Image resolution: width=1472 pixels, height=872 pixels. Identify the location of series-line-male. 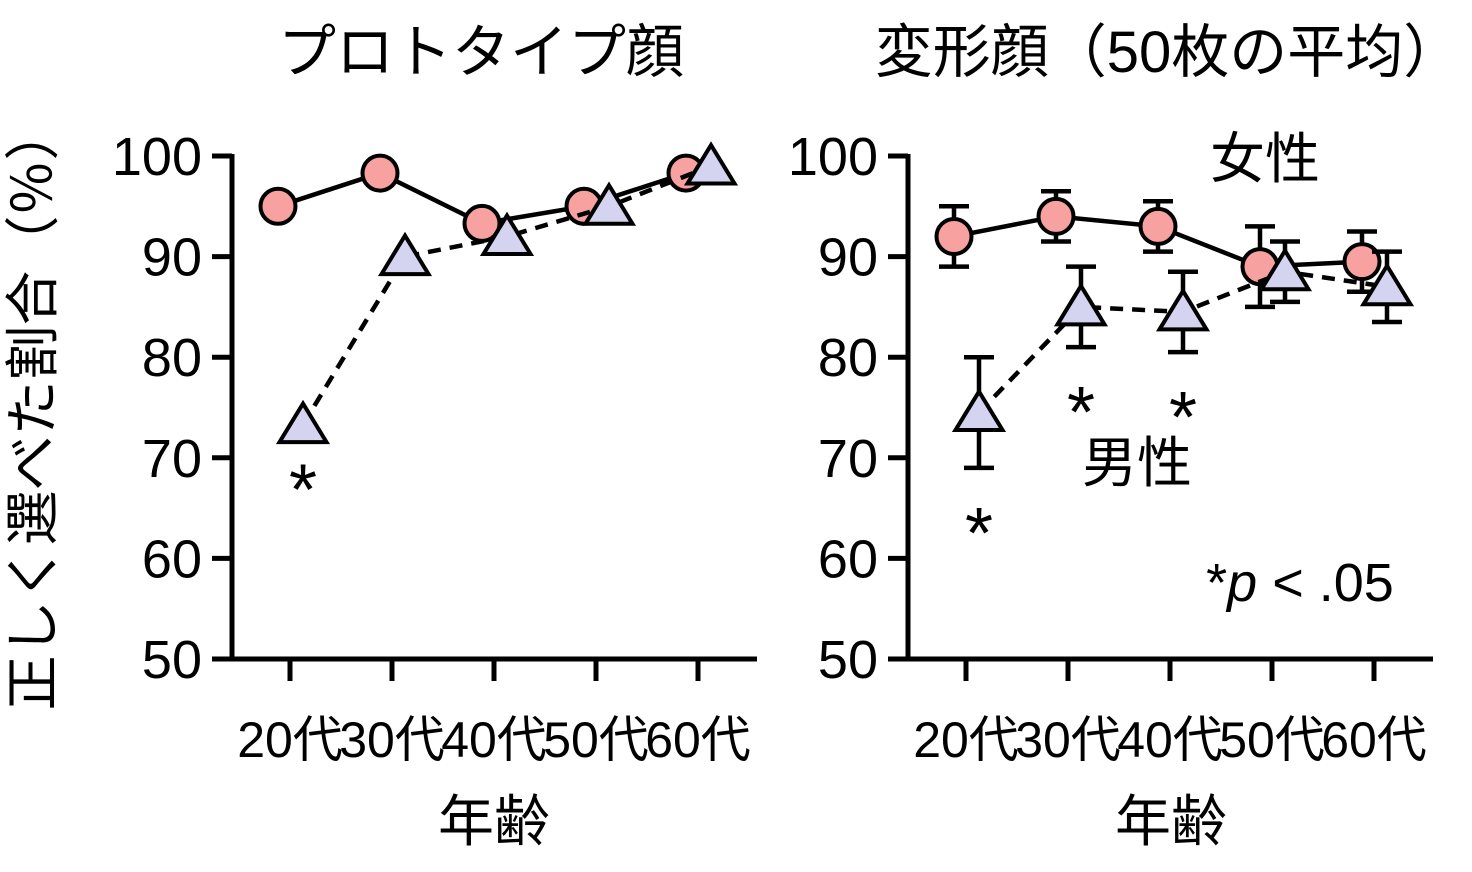
(506, 294).